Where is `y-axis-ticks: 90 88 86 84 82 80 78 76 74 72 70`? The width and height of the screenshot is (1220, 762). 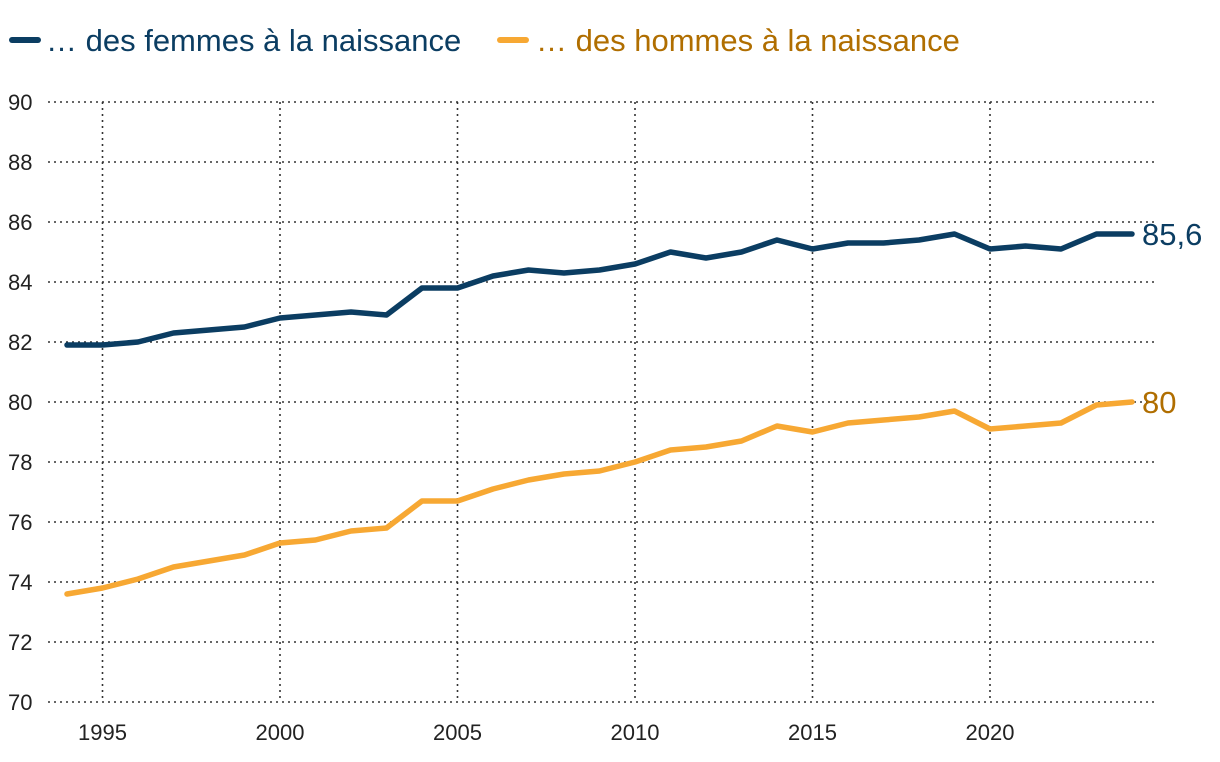
y-axis-ticks: 90 88 86 84 82 80 78 76 74 72 70 is located at coordinates (20, 402).